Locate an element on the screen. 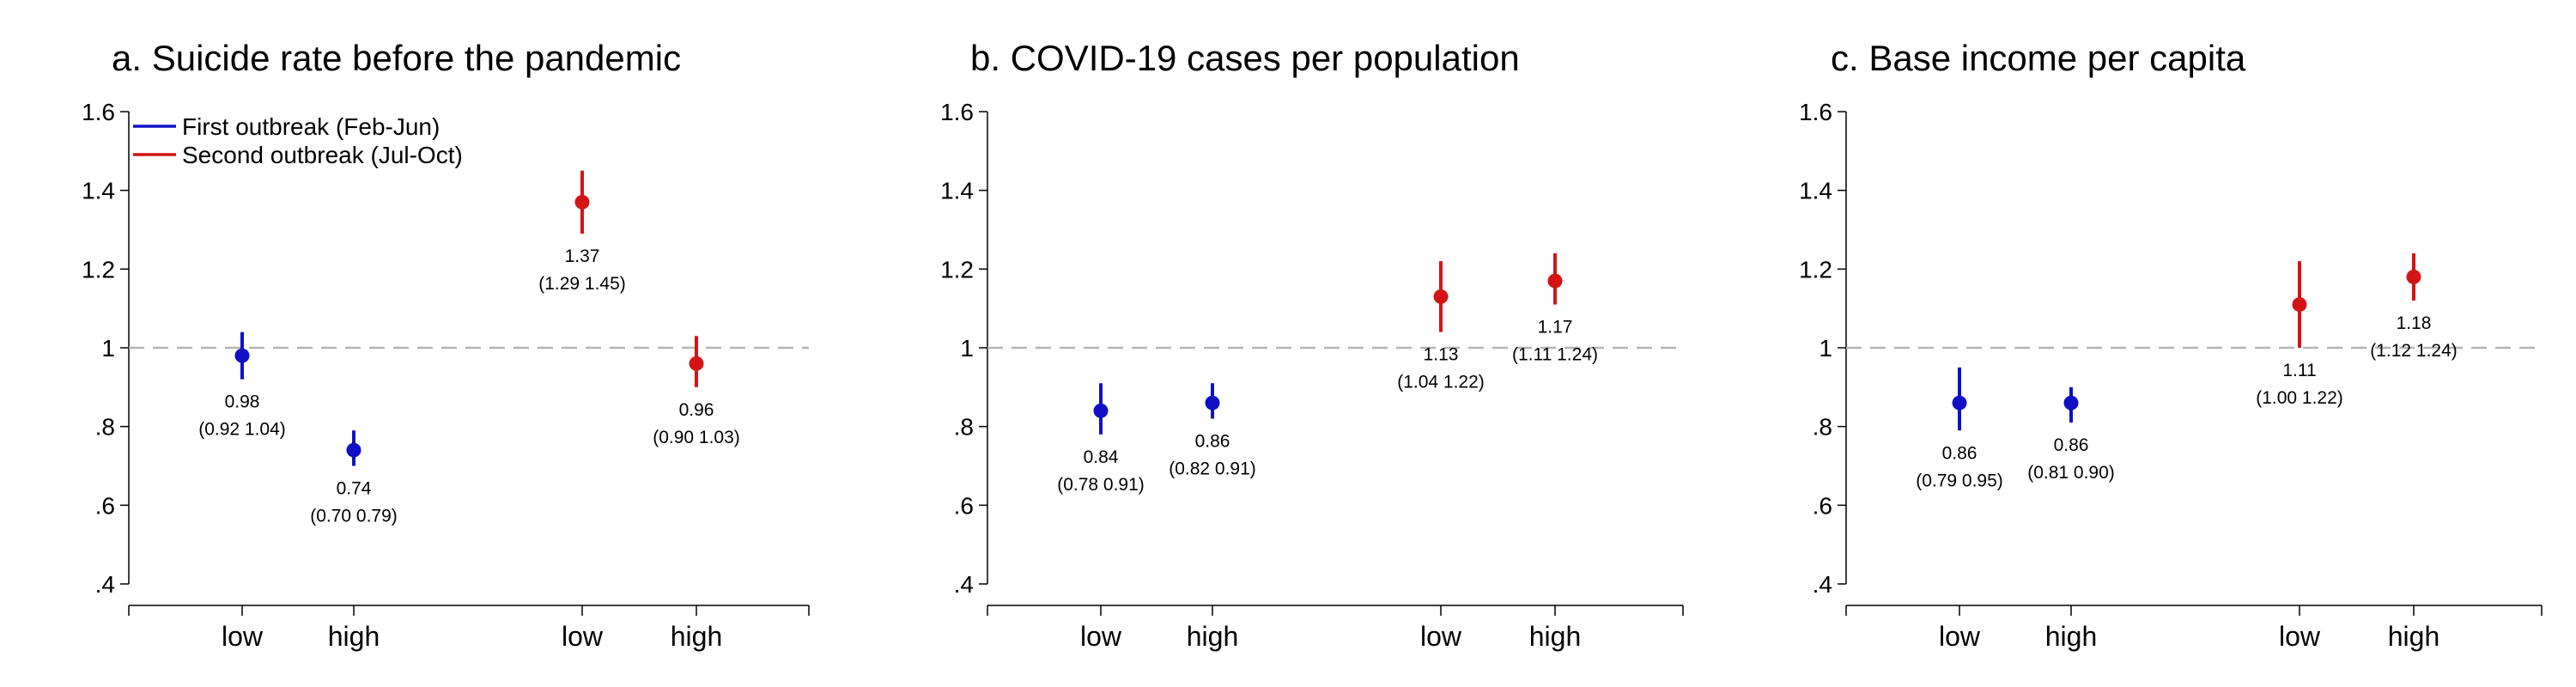 The height and width of the screenshot is (687, 2576). ci-label: (0.92 1.04) is located at coordinates (242, 430).